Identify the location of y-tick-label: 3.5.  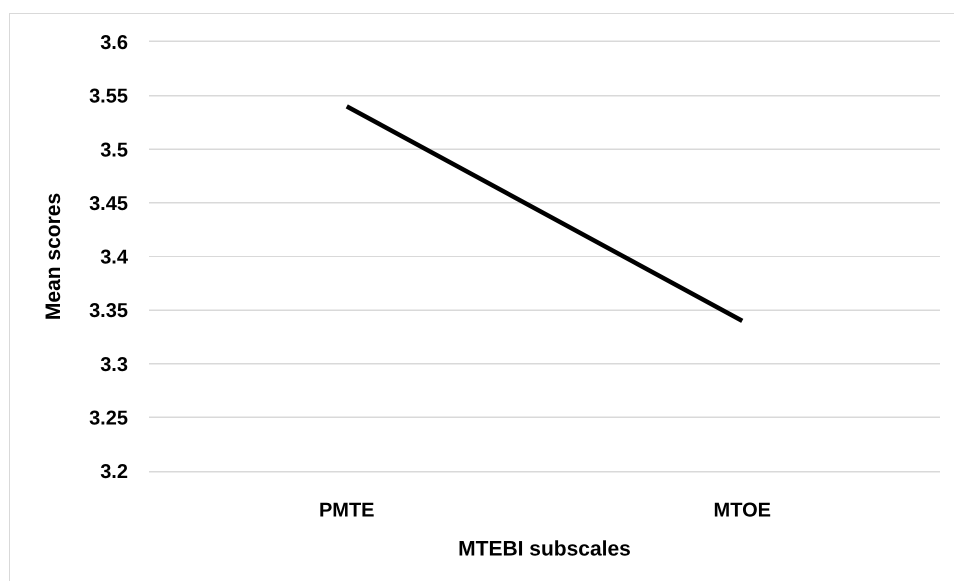
(114, 150).